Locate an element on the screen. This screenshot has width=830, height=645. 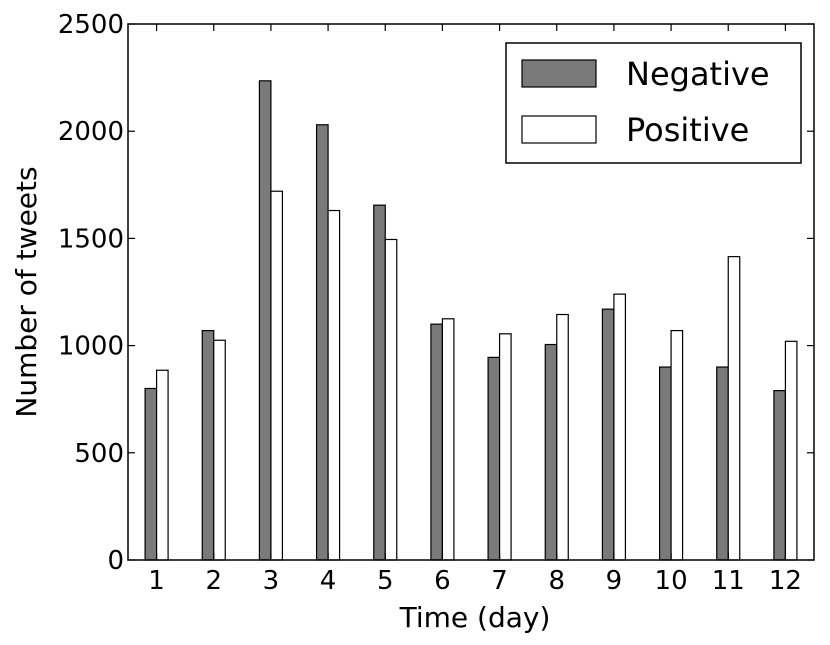
x-tick-label: 4 is located at coordinates (328, 581).